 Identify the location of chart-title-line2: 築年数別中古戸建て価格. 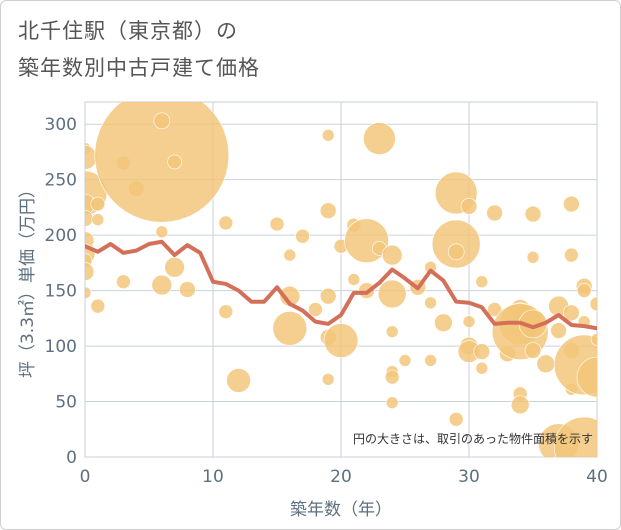
(139, 68).